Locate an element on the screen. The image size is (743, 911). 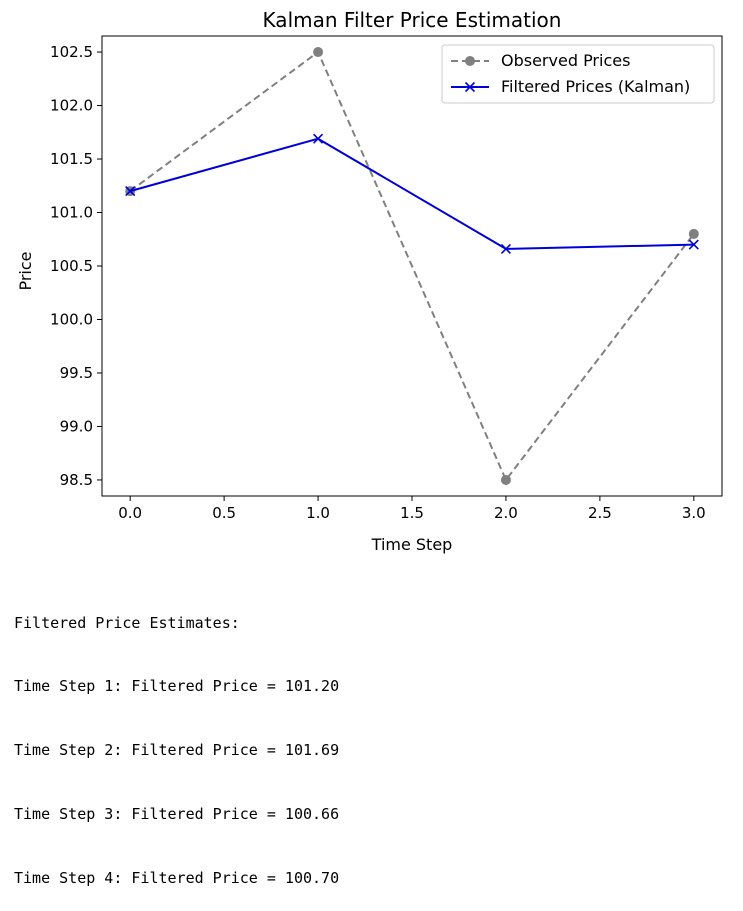
chart-title: Kalman Filter Price Estimation is located at coordinates (412, 20).